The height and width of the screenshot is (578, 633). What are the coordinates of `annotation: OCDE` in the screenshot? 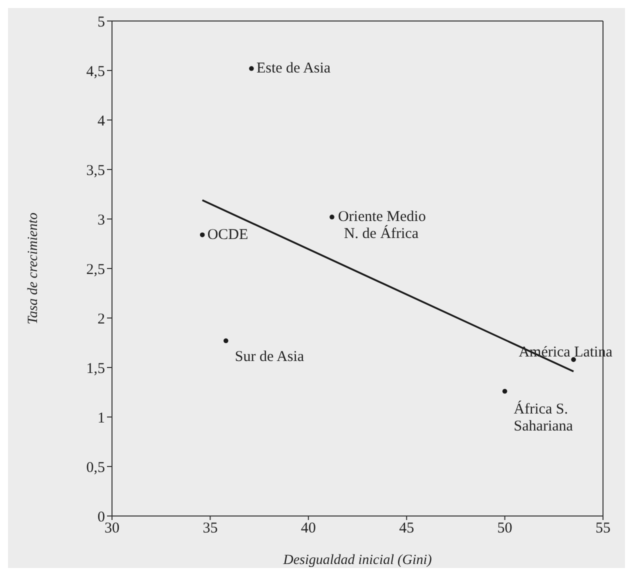 It's located at (227, 234).